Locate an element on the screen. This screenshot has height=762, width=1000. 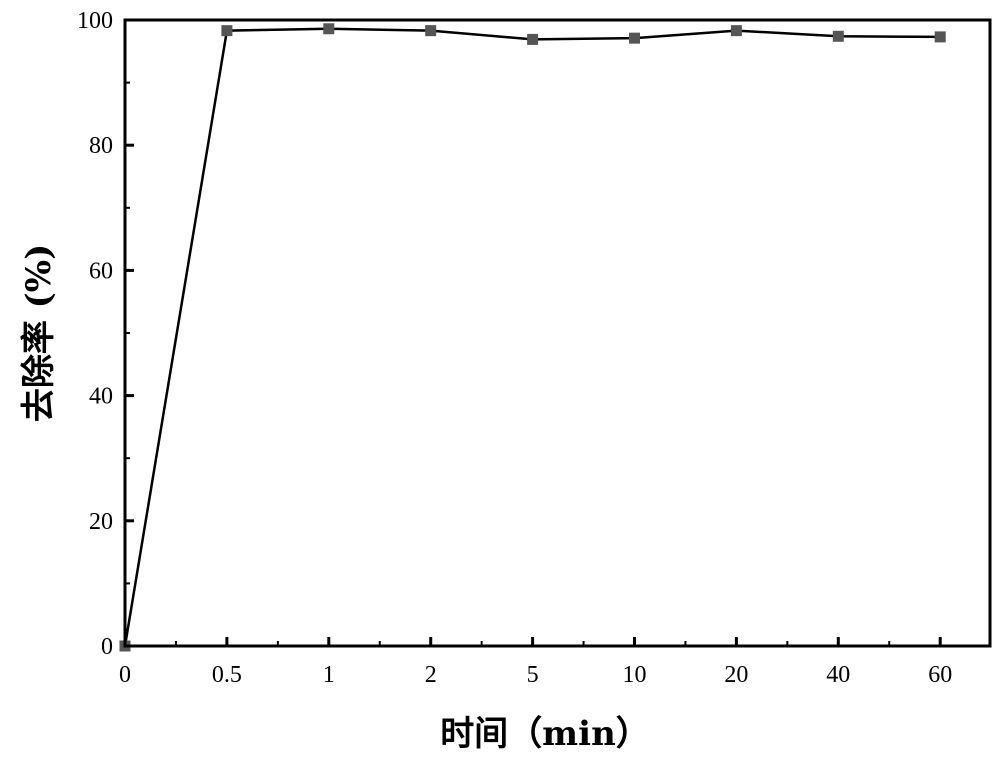
y-tick-label: 40 is located at coordinates (101, 397).